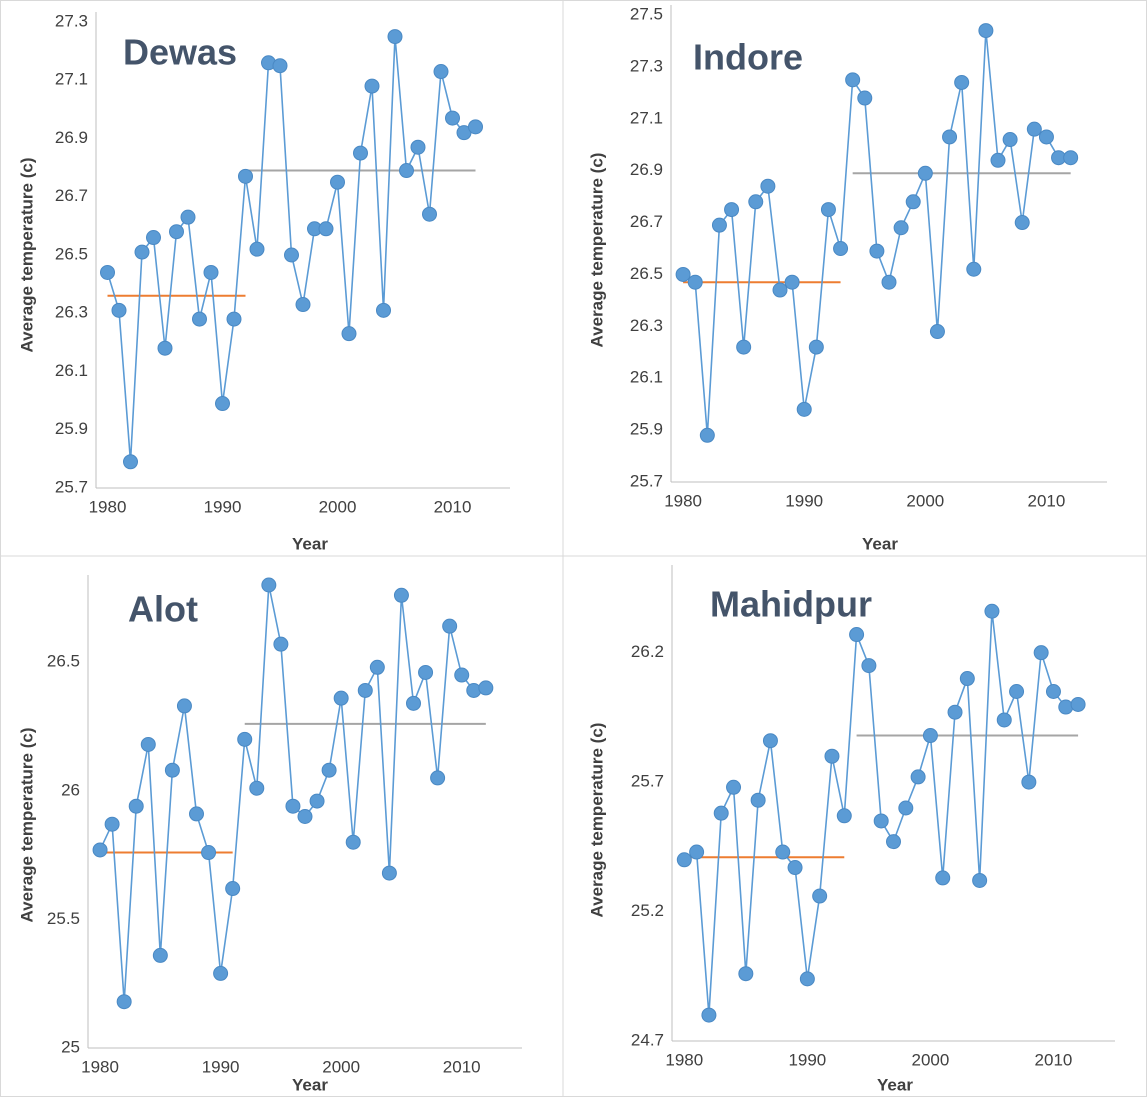  Describe the element at coordinates (646, 13) in the screenshot. I see `y-tick-label: 27.5` at that location.